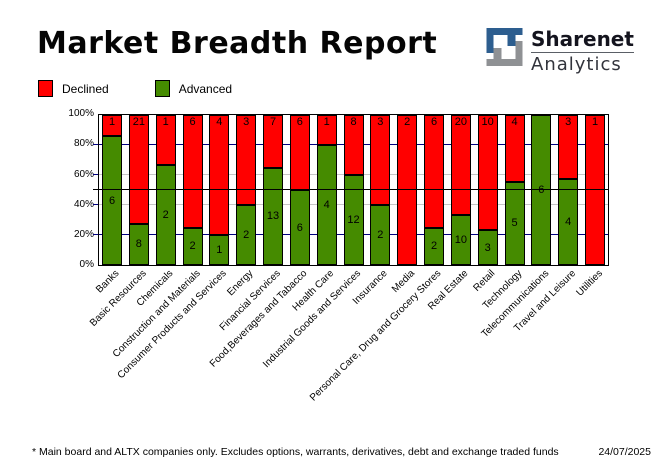 The image size is (655, 470). I want to click on y-tick-40: 40%, so click(83, 204).